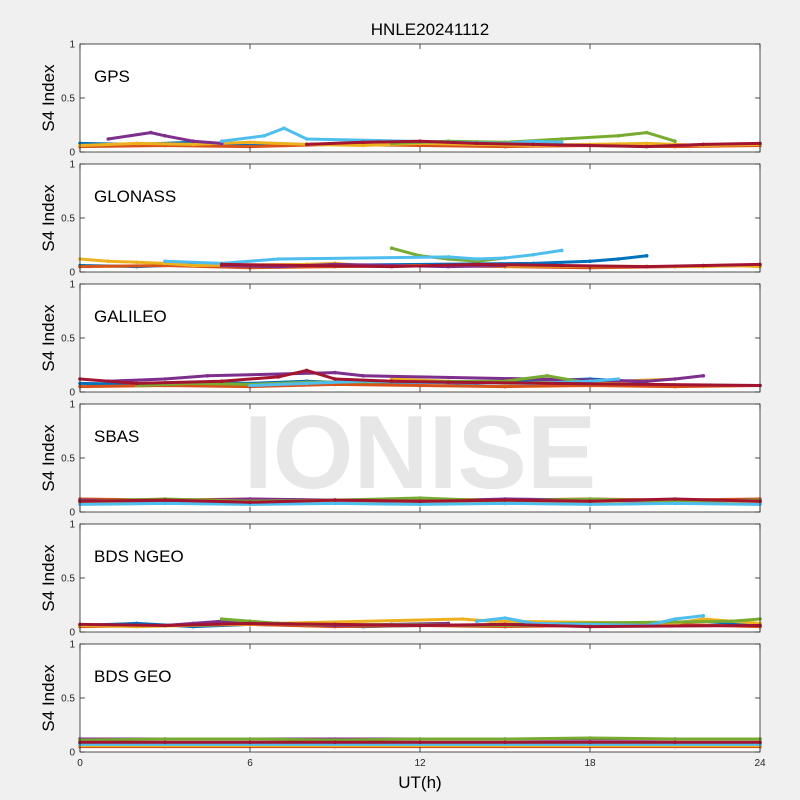 This screenshot has height=800, width=800. What do you see at coordinates (250, 763) in the screenshot?
I see `x-tick-label: 6` at bounding box center [250, 763].